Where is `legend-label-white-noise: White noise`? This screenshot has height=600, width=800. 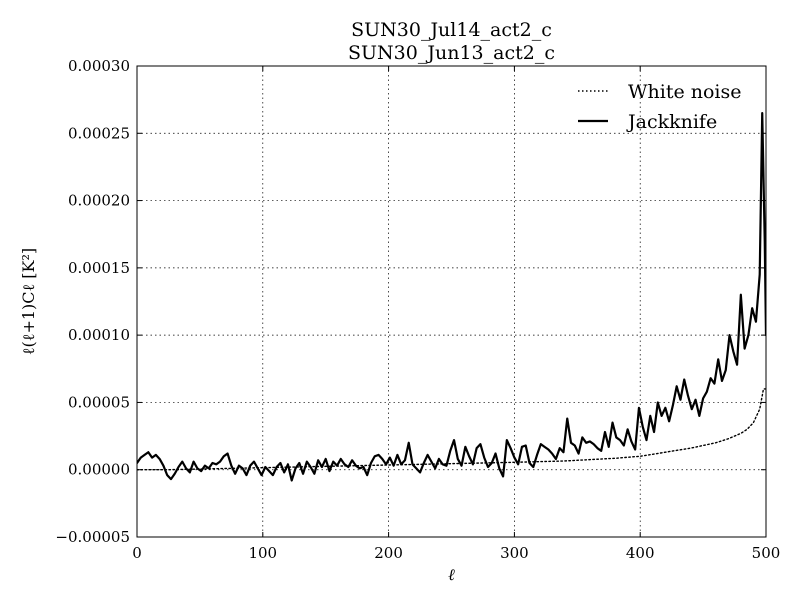 legend-label-white-noise: White noise is located at coordinates (685, 92).